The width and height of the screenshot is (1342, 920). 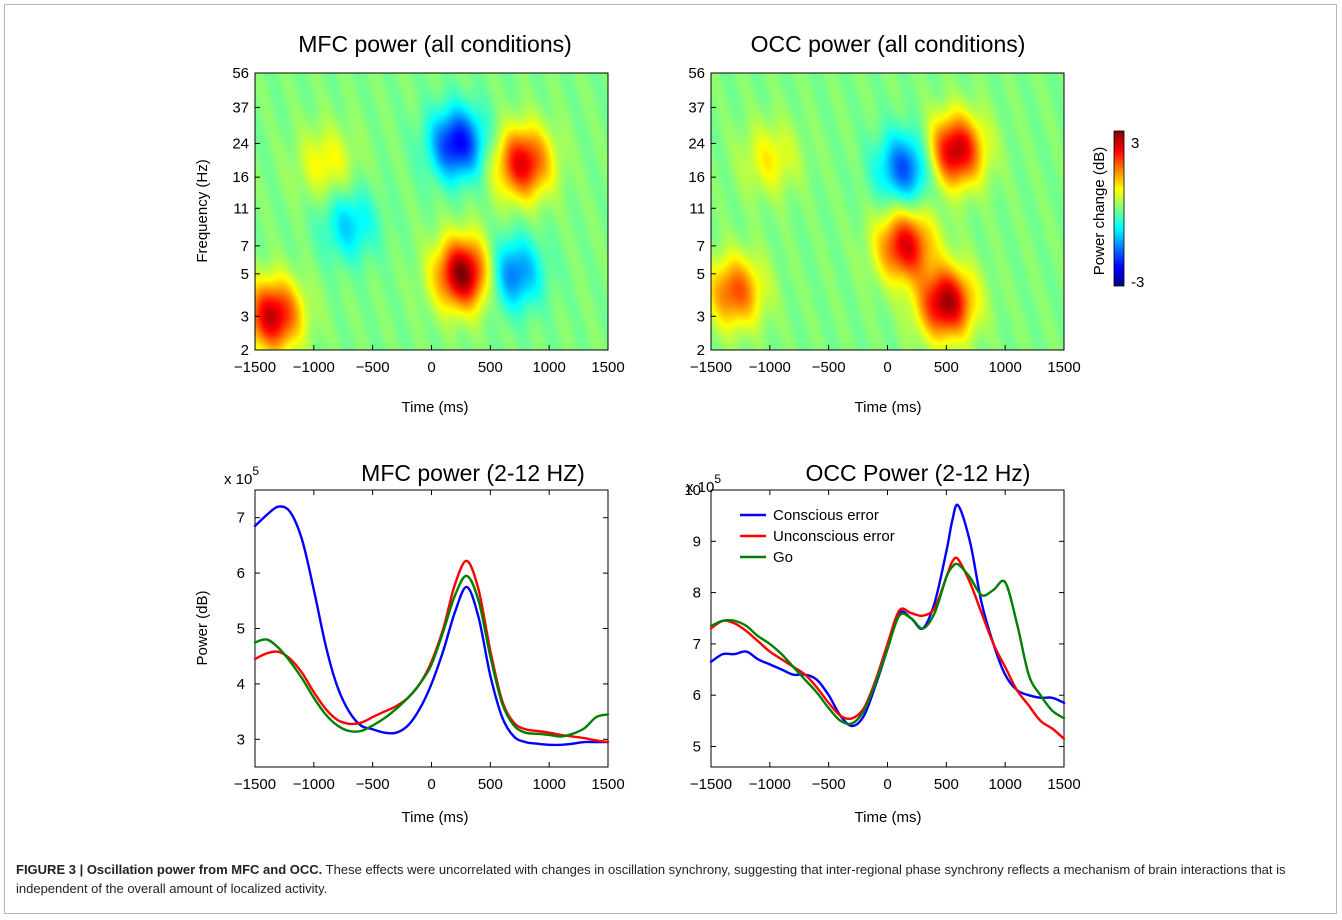 I want to click on occ-line-series-group, so click(x=887, y=621).